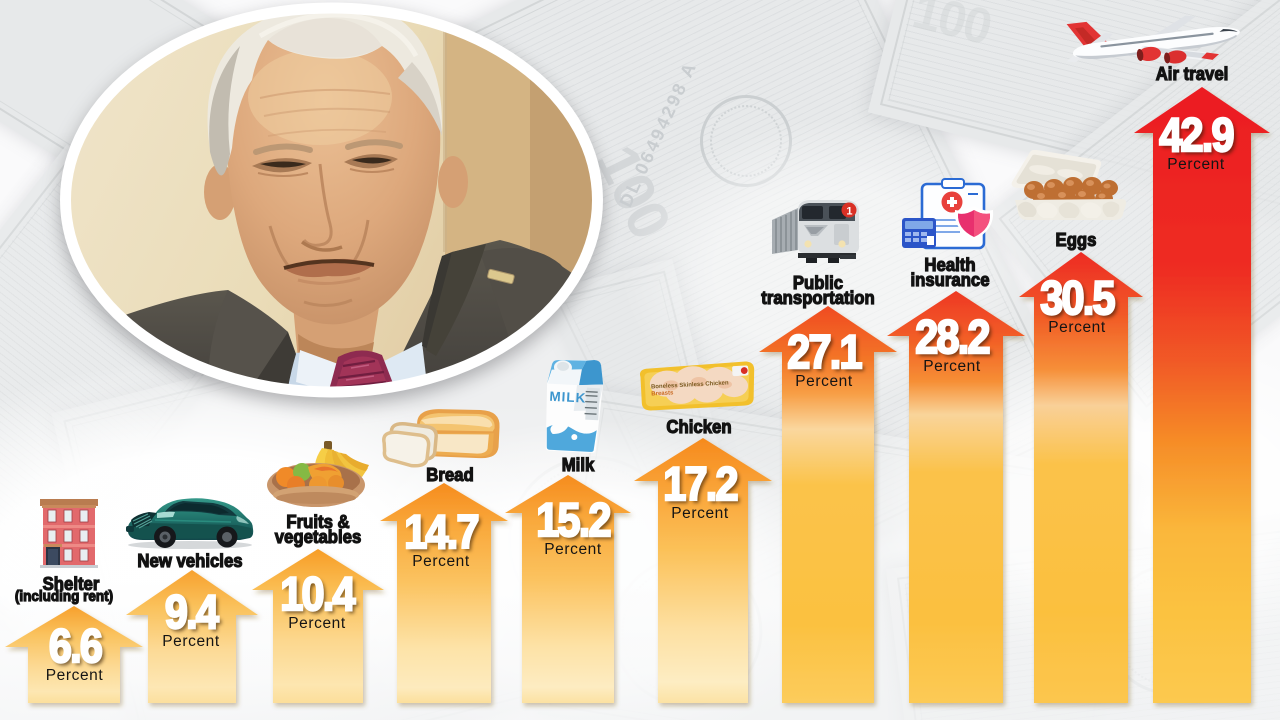  Describe the element at coordinates (568, 397) in the screenshot. I see `svg-text: MILK` at that location.